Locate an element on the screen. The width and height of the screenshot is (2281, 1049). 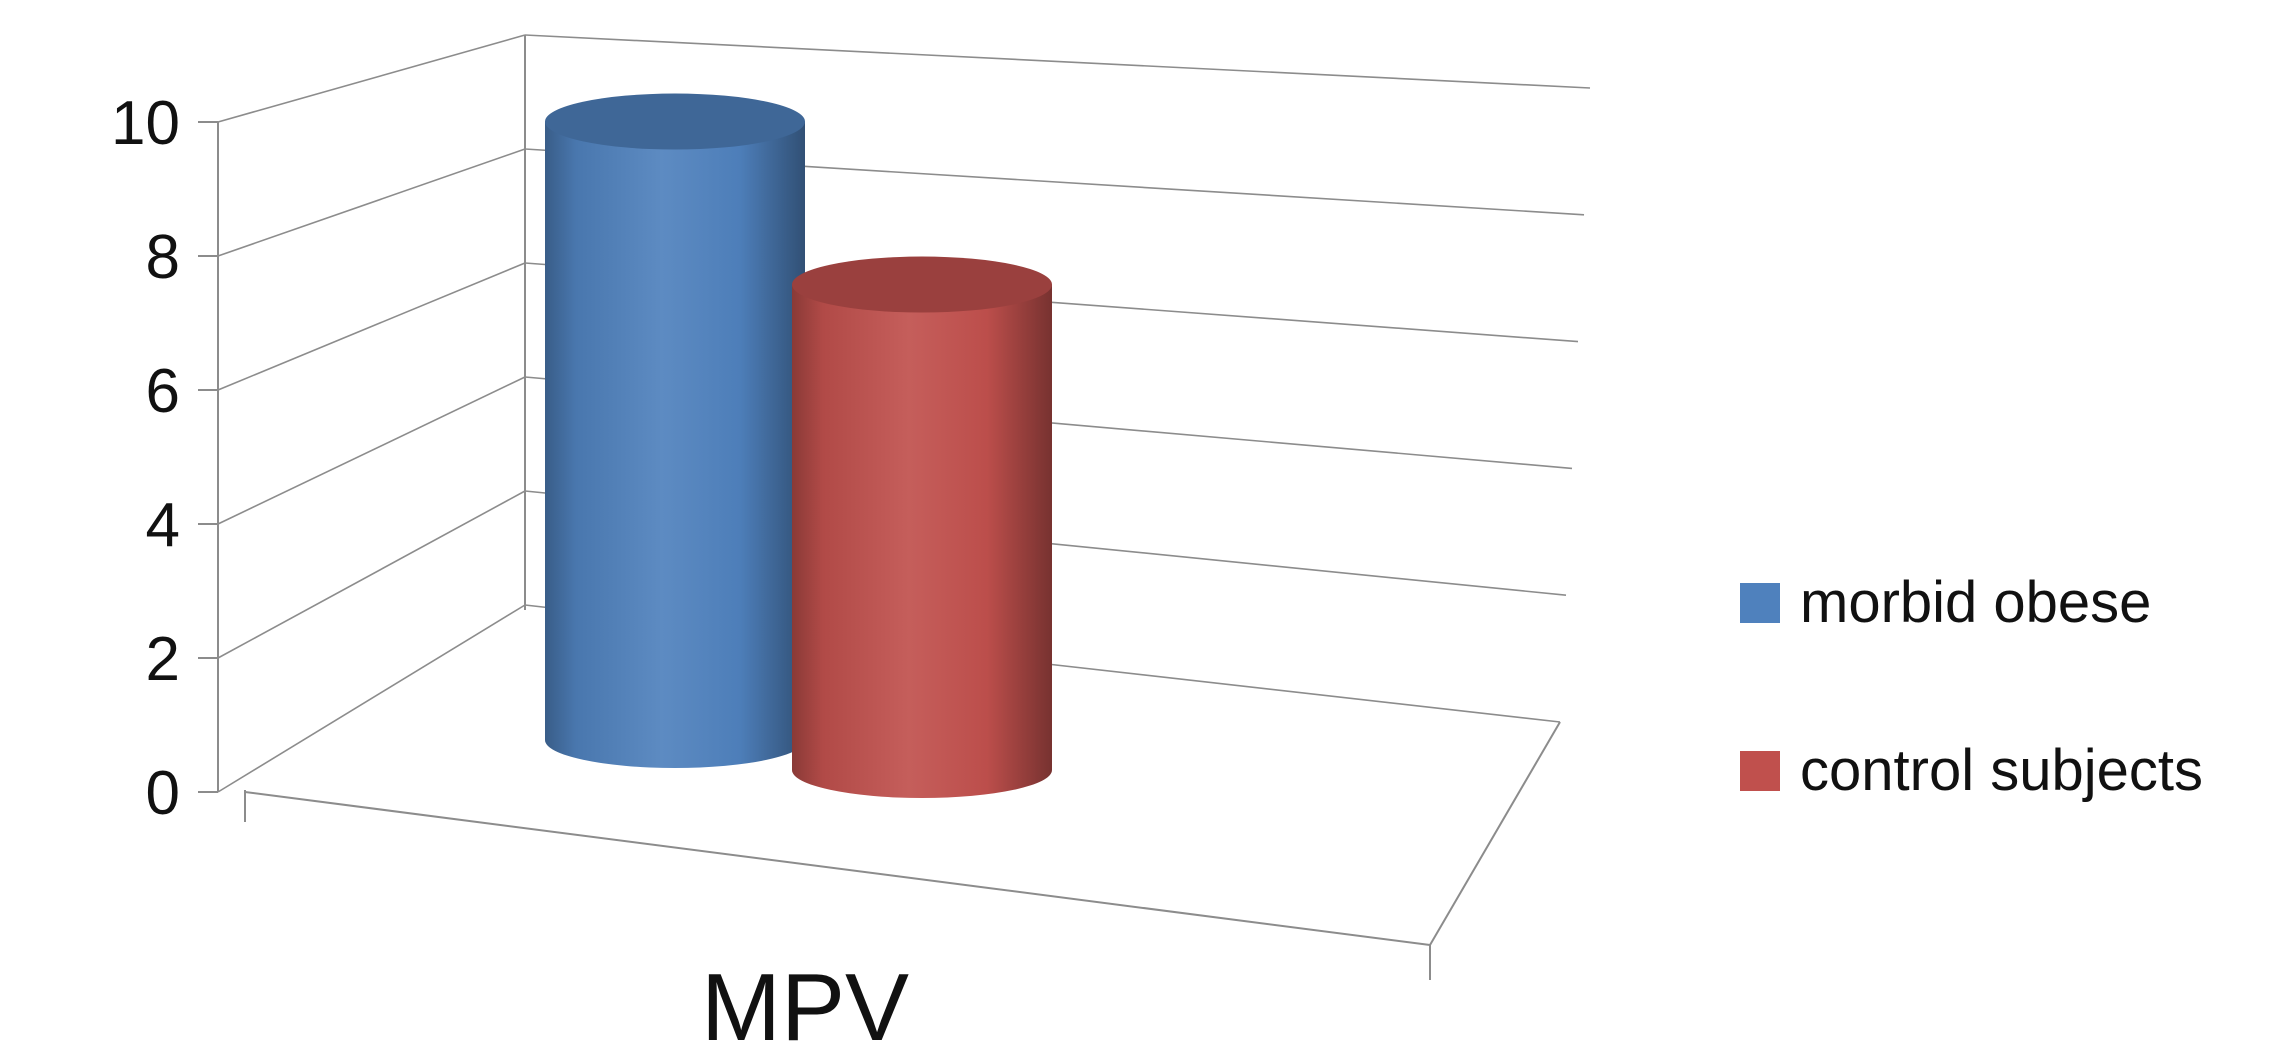
legend-item: control subjects is located at coordinates (1971, 770).